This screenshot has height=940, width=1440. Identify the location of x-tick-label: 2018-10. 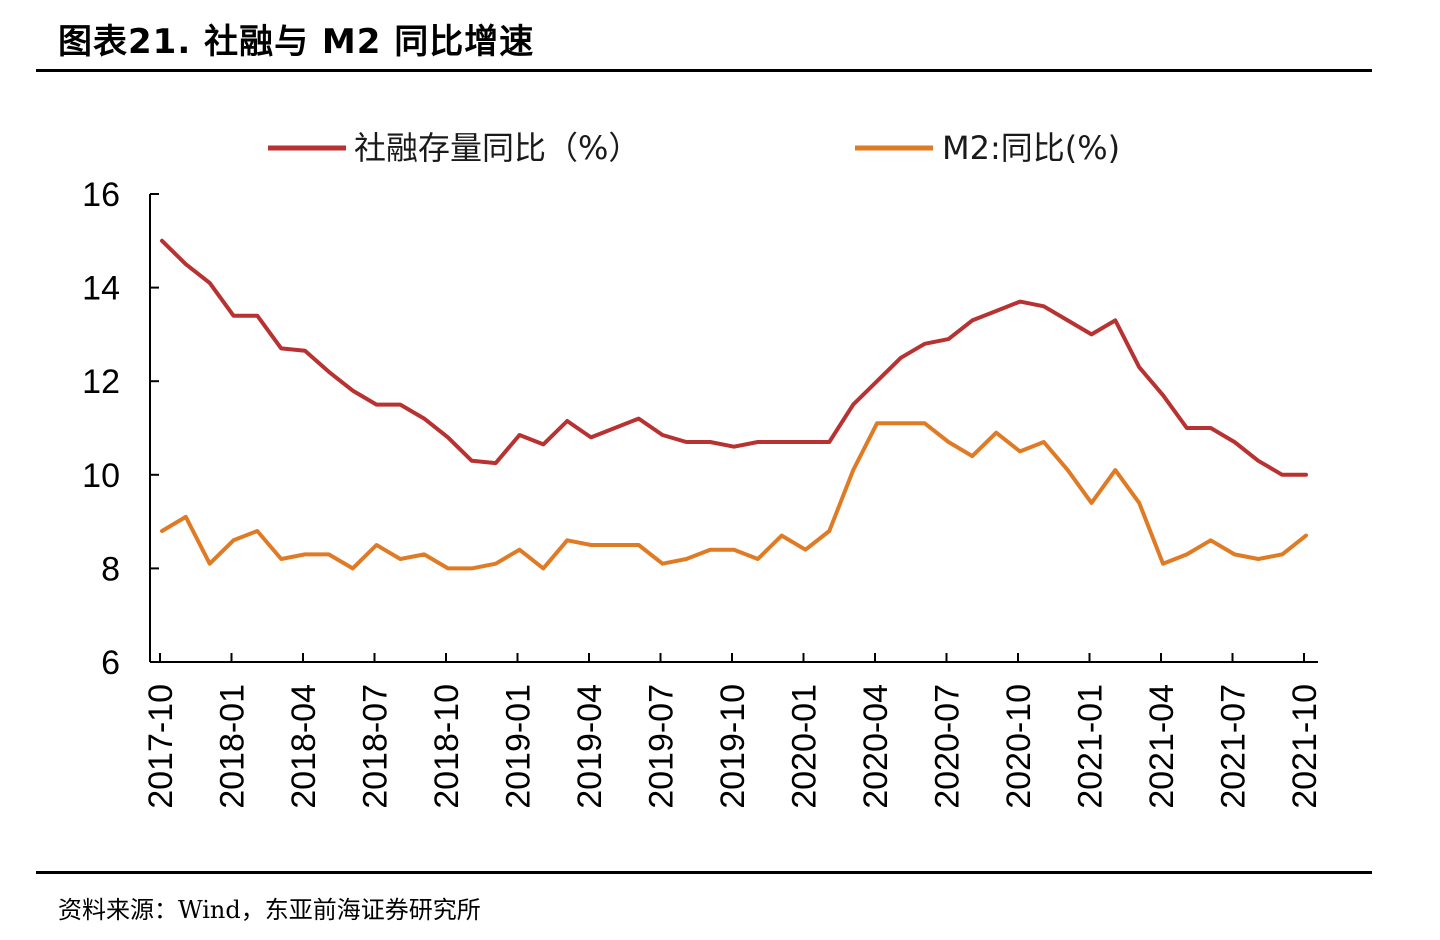
(447, 746).